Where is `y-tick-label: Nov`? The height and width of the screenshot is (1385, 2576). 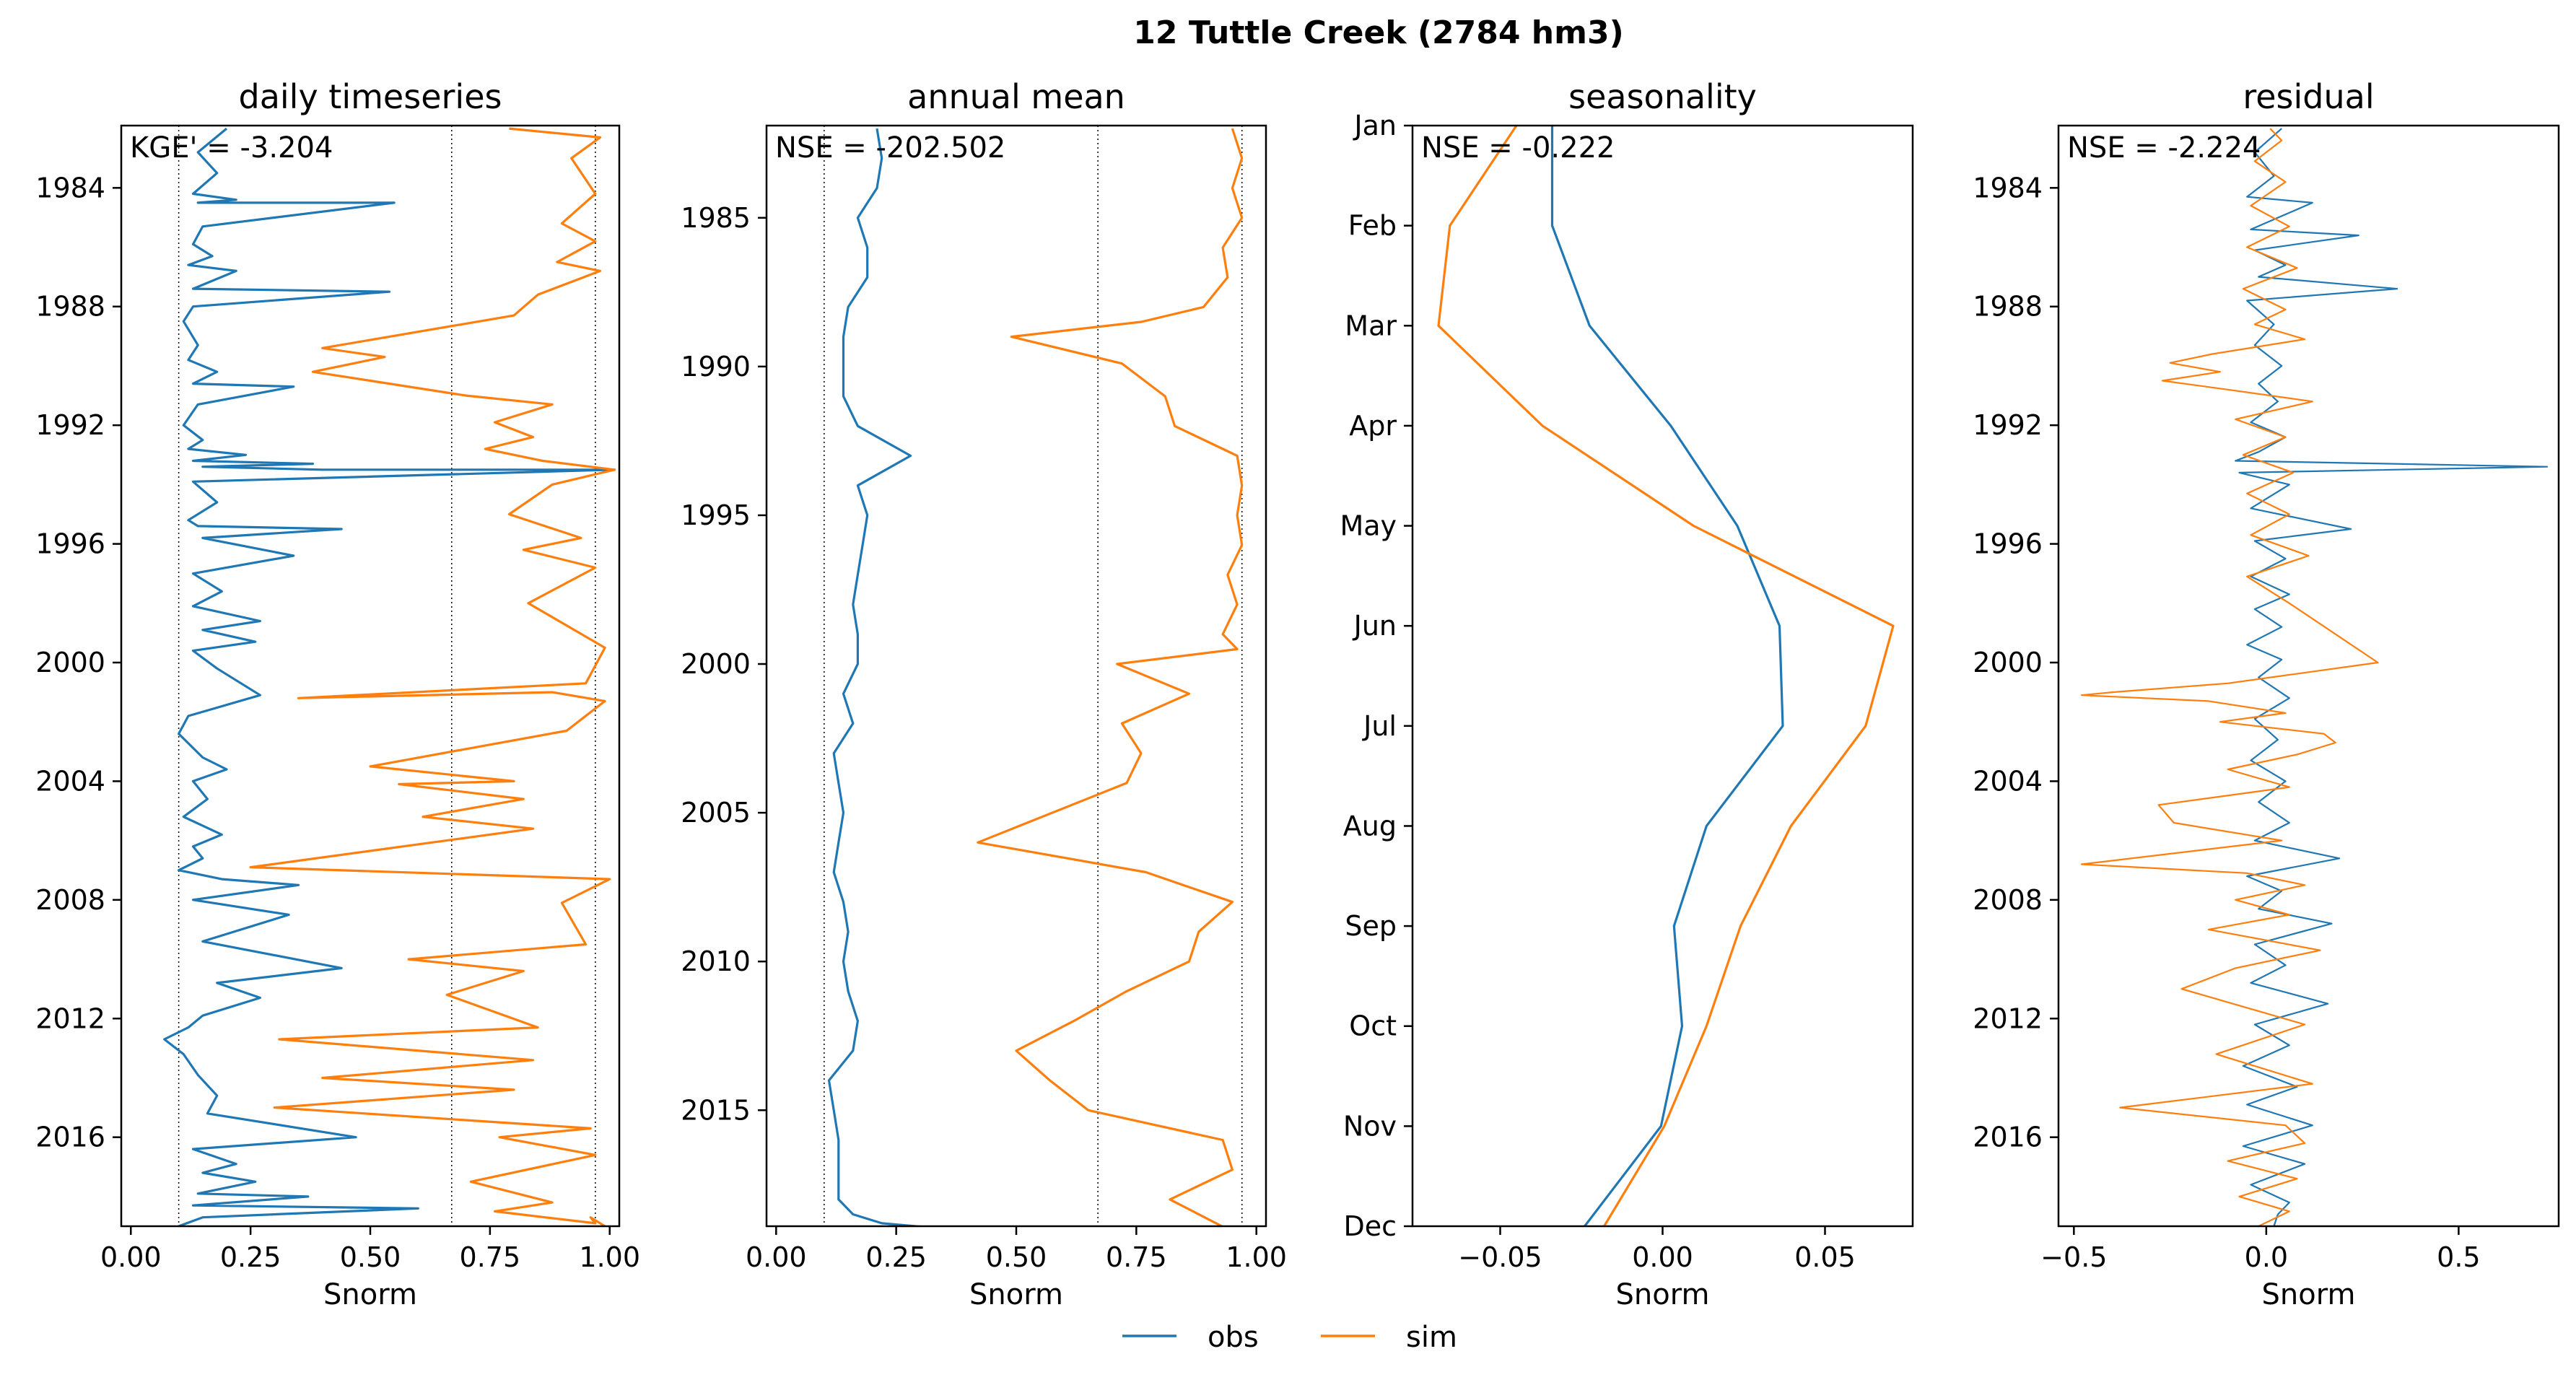 y-tick-label: Nov is located at coordinates (1370, 1126).